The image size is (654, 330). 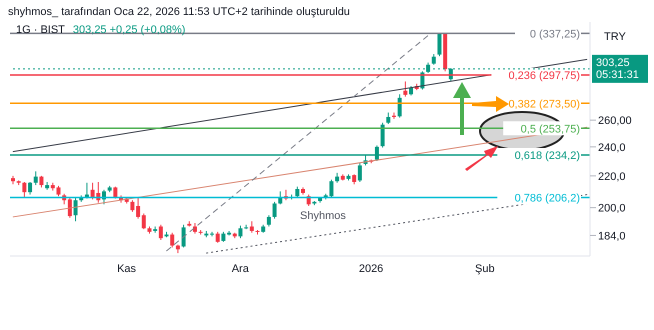 I want to click on text: TRY, so click(x=615, y=37).